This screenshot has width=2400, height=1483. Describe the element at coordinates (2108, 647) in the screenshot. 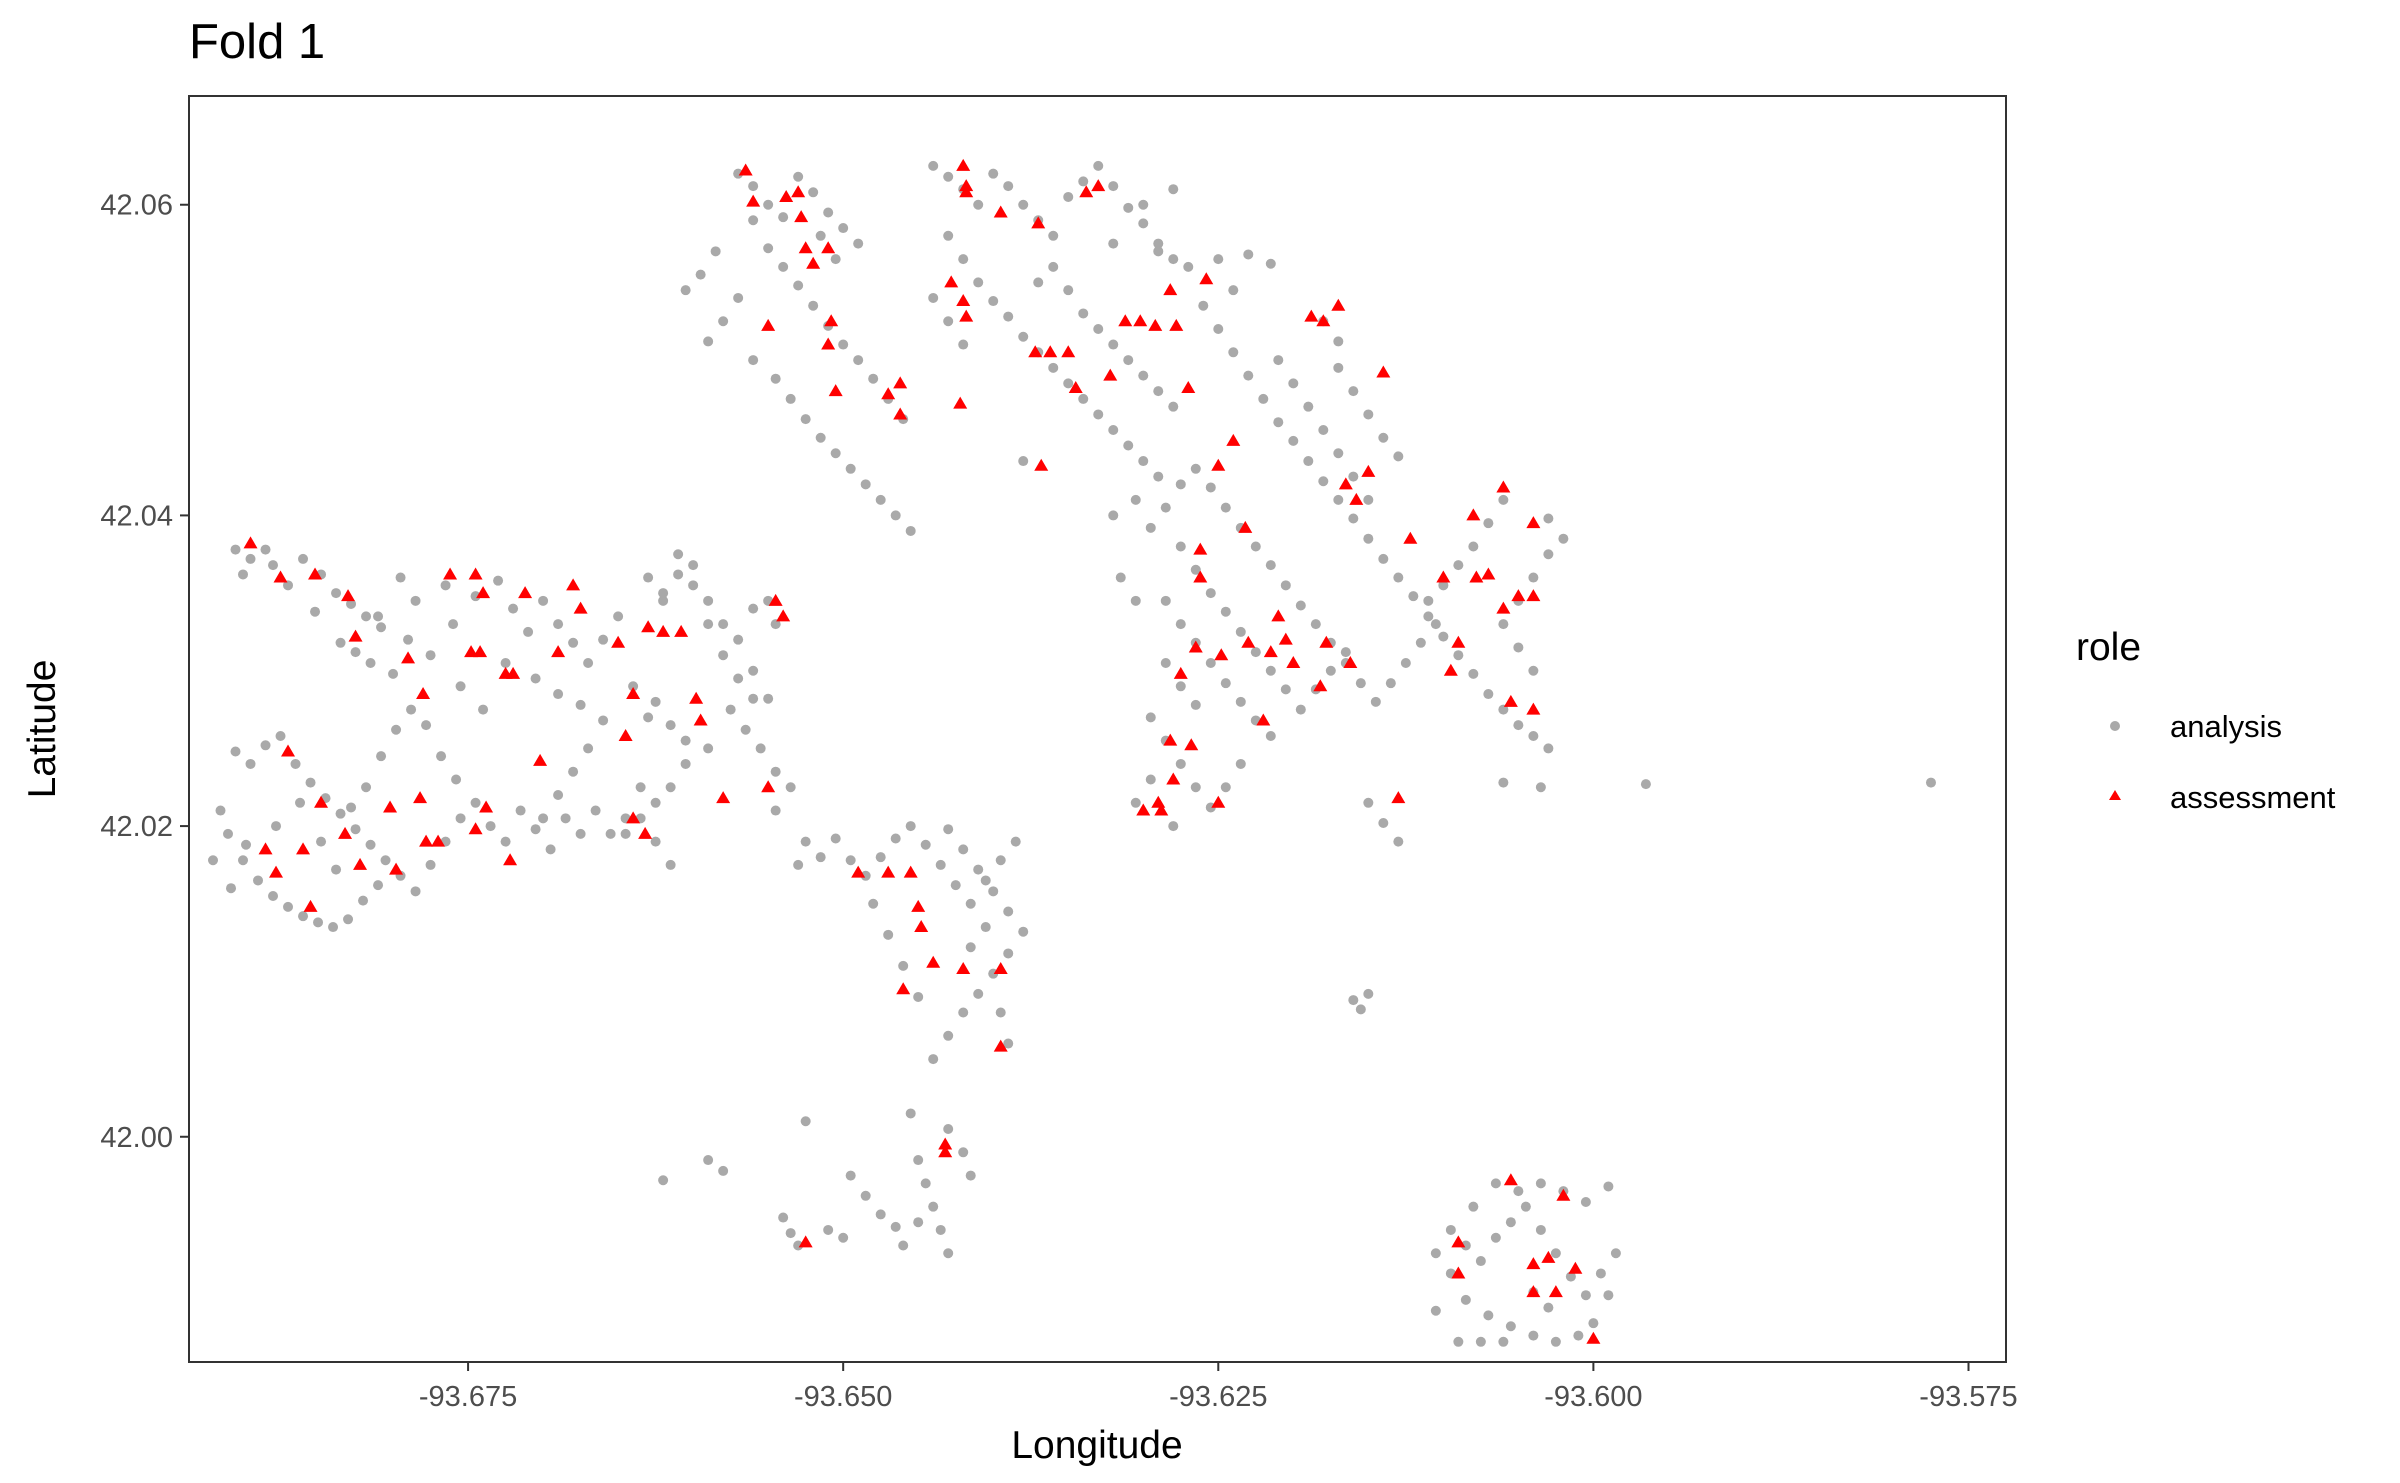

I see `legend-title: role` at that location.